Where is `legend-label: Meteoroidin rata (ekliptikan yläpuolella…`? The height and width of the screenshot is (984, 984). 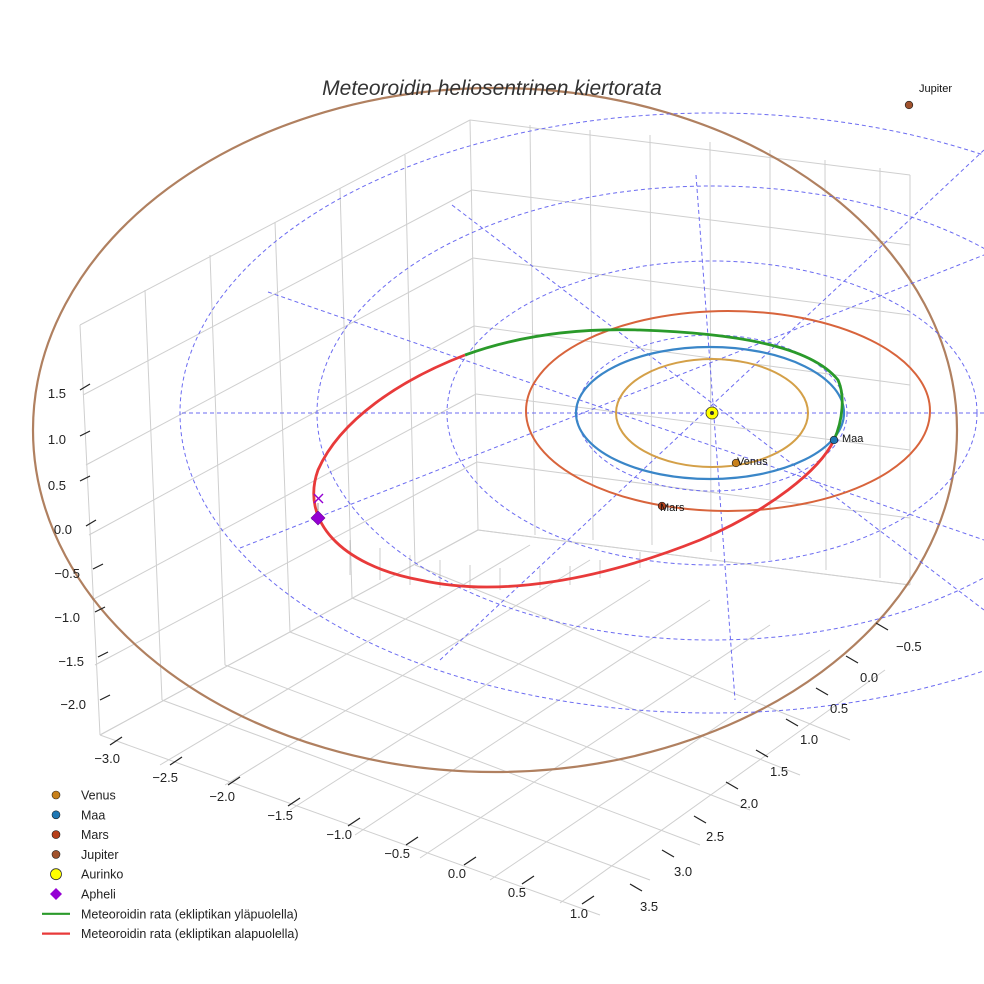
legend-label: Meteoroidin rata (ekliptikan yläpuolella… is located at coordinates (189, 914).